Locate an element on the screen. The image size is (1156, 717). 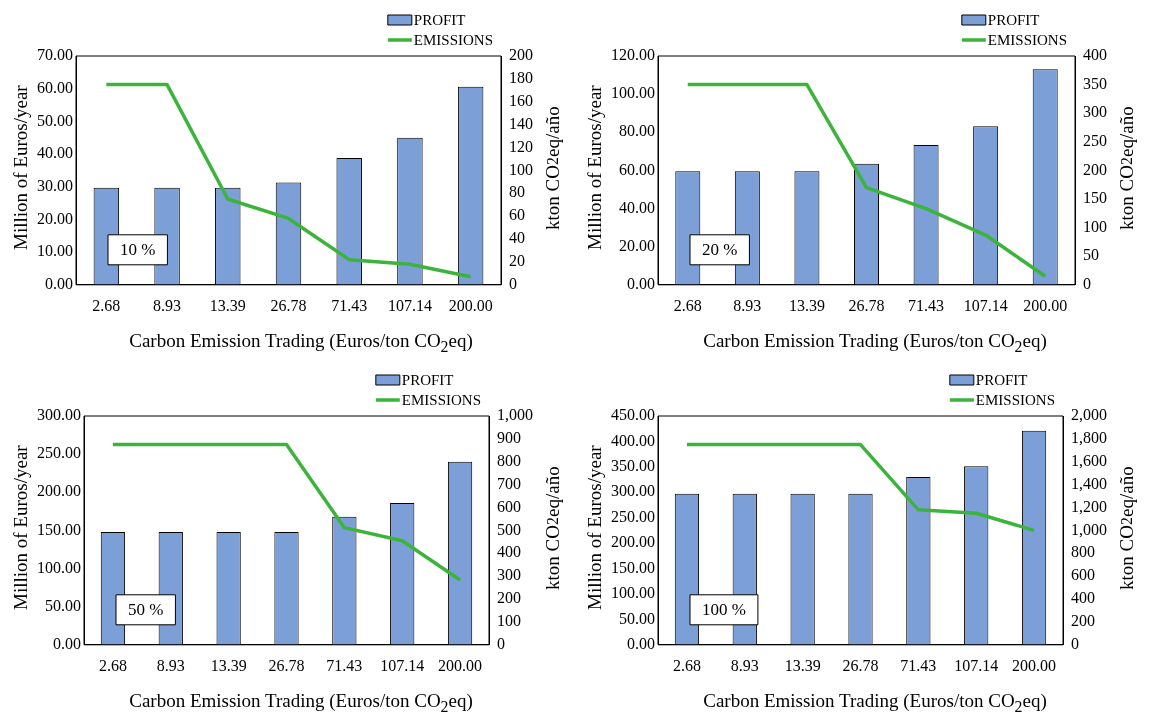
y2-tick-label: 160 is located at coordinates (521, 100).